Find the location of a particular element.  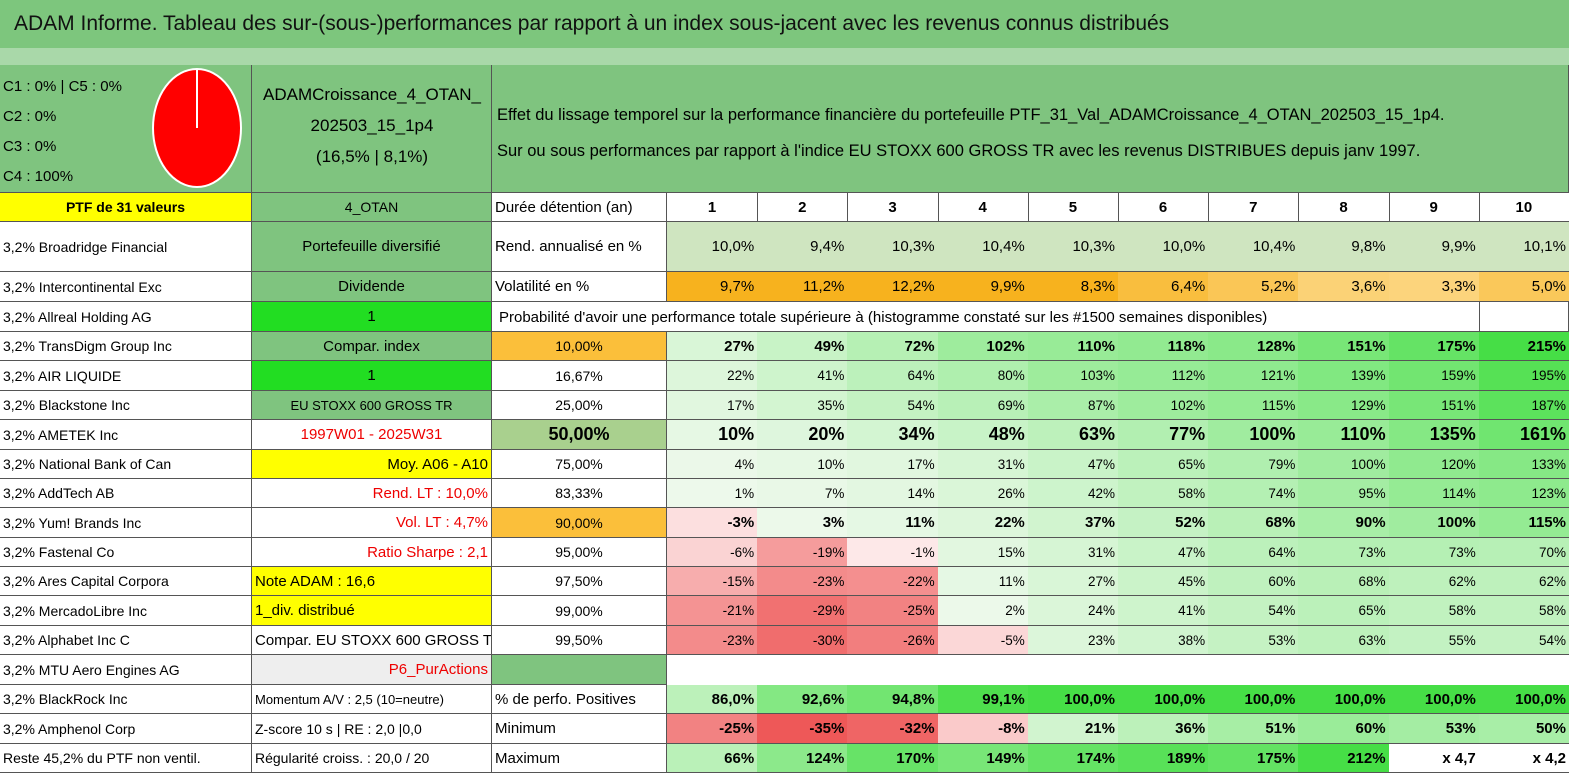

percentile-value: 161% is located at coordinates (1523, 435).